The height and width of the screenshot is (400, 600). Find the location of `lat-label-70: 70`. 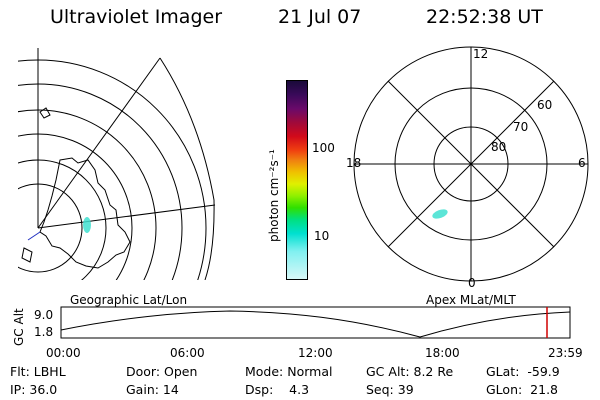

lat-label-70: 70 is located at coordinates (521, 127).